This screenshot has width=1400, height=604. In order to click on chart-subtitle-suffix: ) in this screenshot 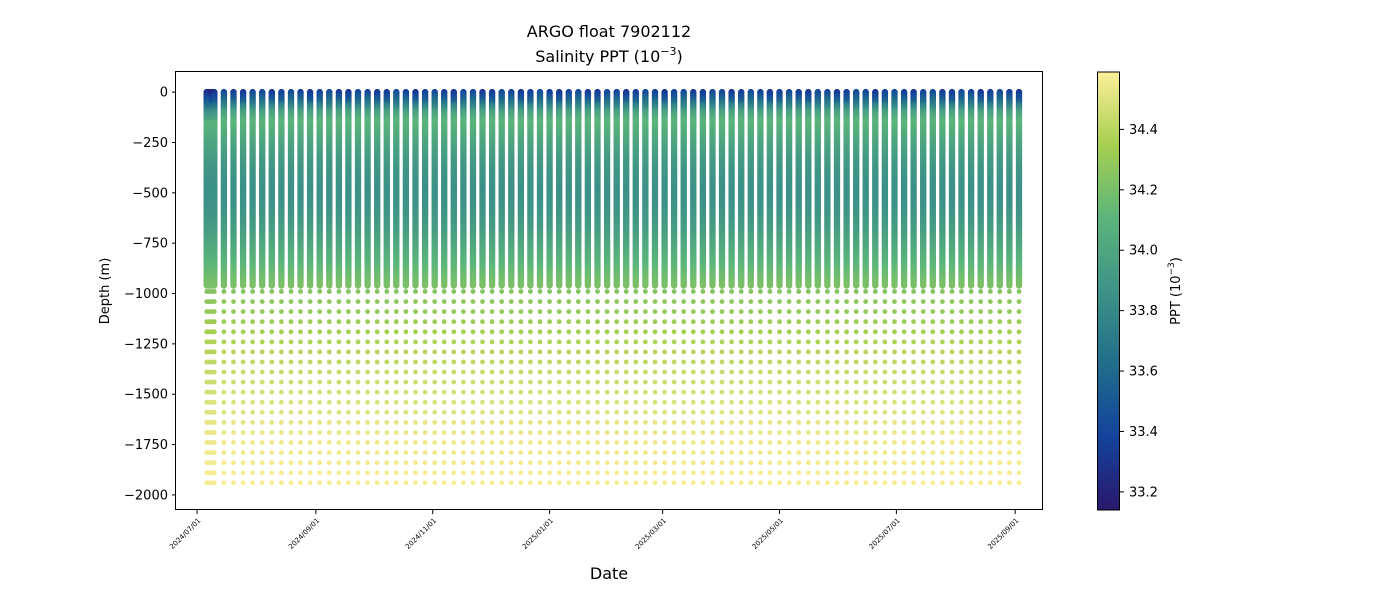, I will do `click(680, 56)`.